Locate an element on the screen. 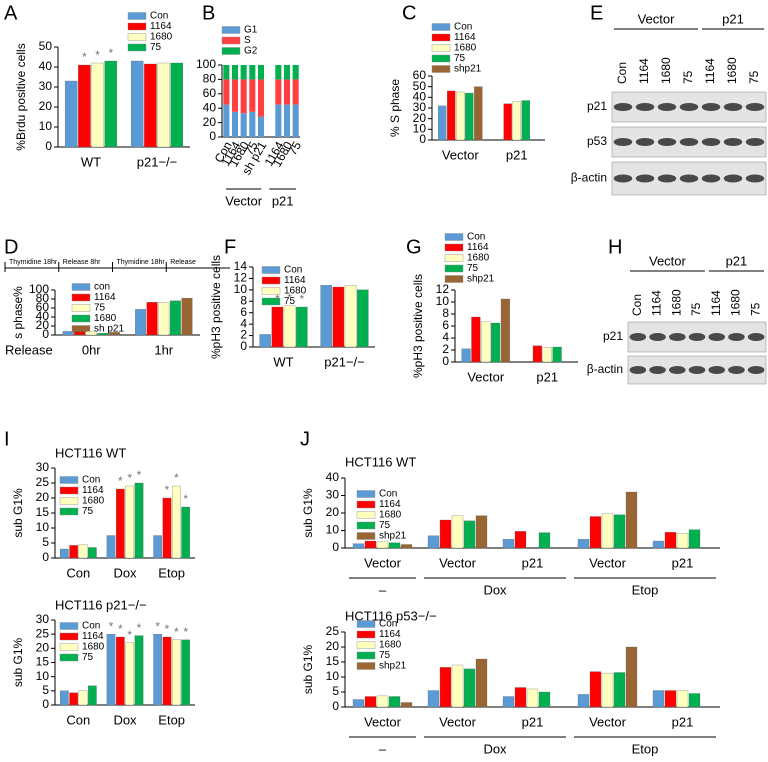 This screenshot has width=768, height=762. panel-label: E is located at coordinates (596, 13).